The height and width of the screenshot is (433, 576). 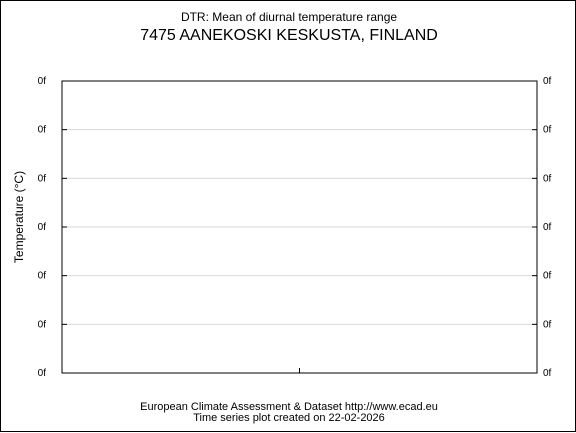 I want to click on chart-subtitle: 7475 AANEKOSKI KESKUSTA, FINLAND, so click(x=289, y=35).